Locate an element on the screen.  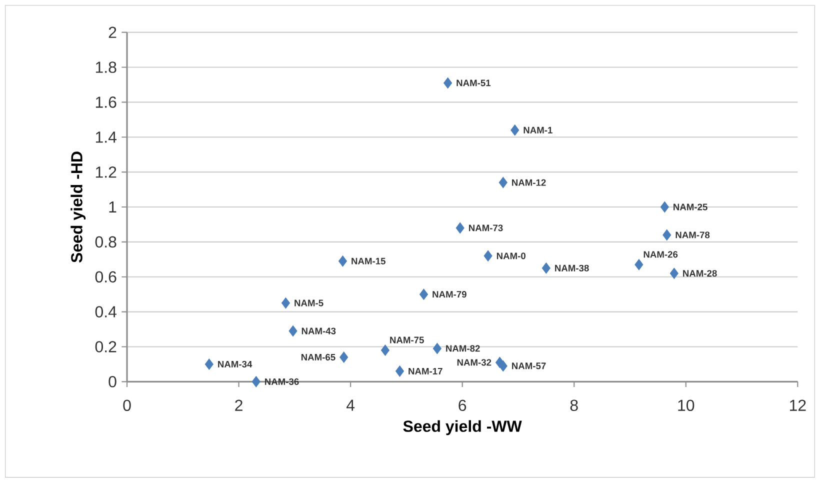
annotation: NAM-28 is located at coordinates (700, 273).